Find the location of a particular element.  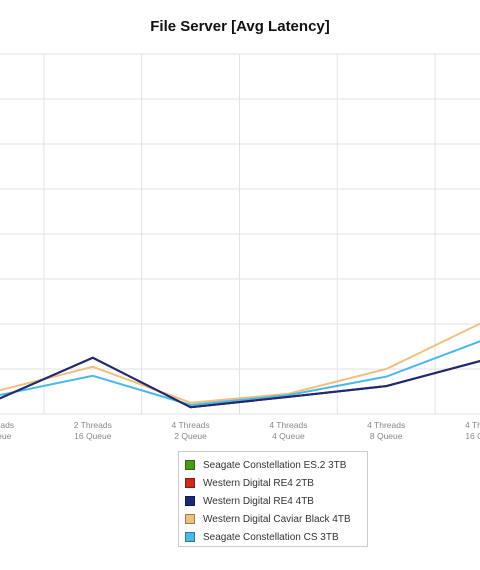

chart-title: File Server [Avg Latency] is located at coordinates (240, 26).